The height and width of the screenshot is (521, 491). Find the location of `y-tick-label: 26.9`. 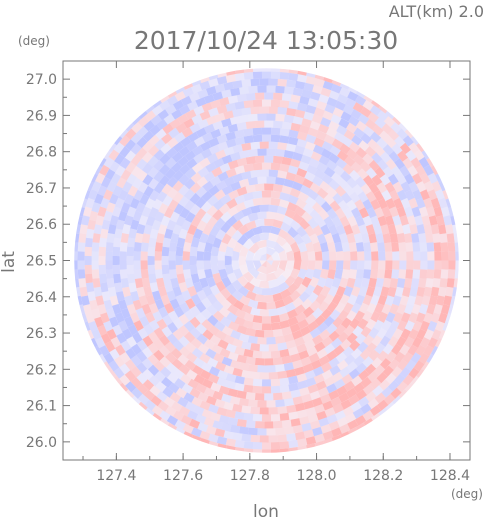

y-tick-label: 26.9 is located at coordinates (41, 116).